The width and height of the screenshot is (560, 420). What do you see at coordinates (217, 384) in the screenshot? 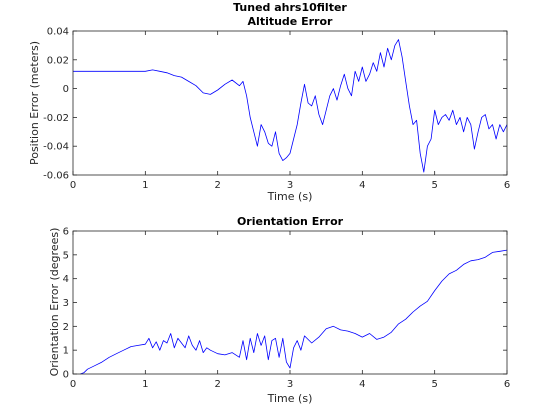
I see `orientation-x-tick-label: 2` at bounding box center [217, 384].